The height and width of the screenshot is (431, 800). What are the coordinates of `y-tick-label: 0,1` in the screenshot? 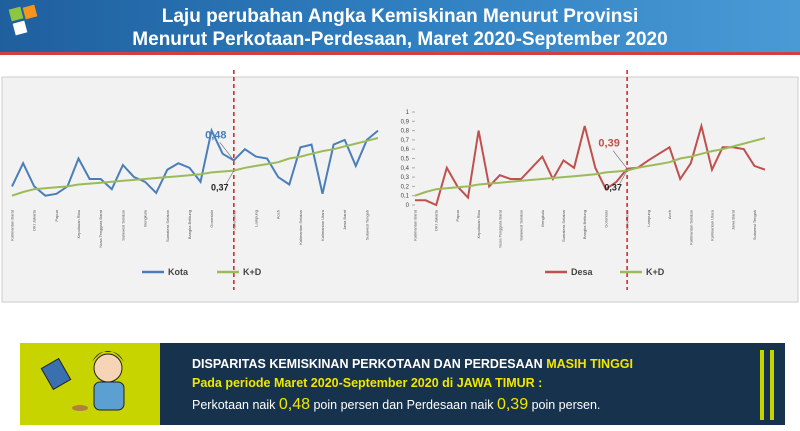 It's located at (405, 197).